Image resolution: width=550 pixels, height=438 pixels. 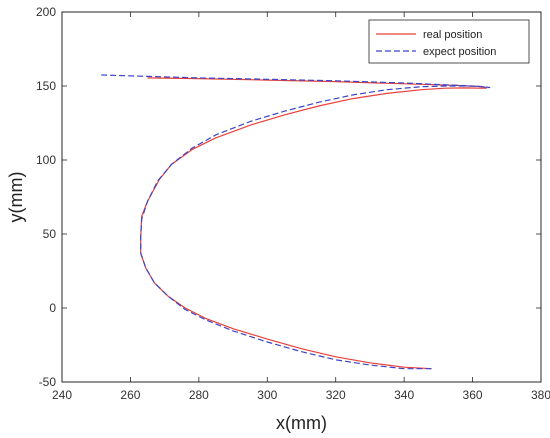 What do you see at coordinates (16, 197) in the screenshot?
I see `y-axis-label: y(mm)` at bounding box center [16, 197].